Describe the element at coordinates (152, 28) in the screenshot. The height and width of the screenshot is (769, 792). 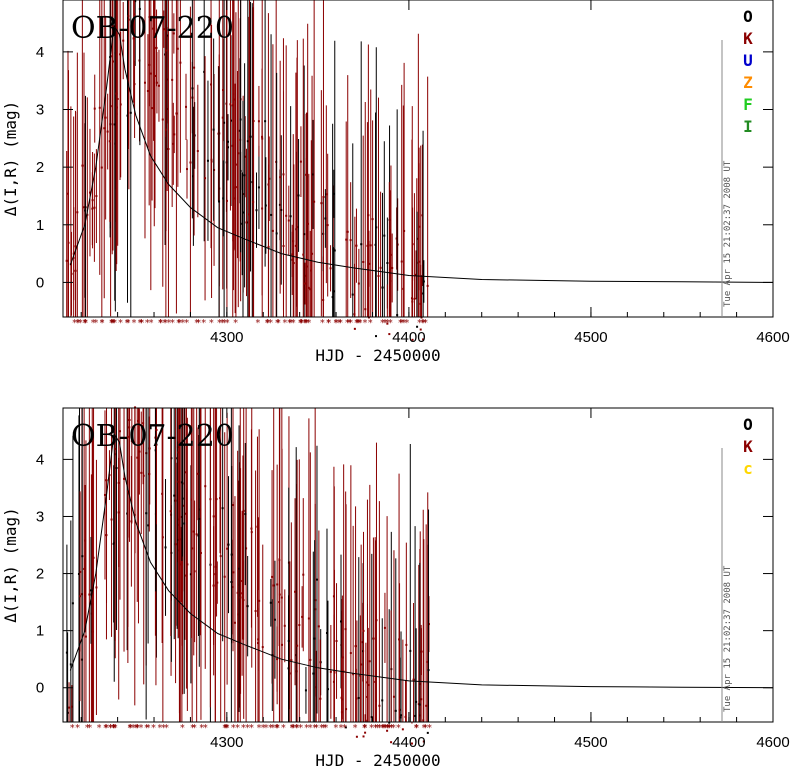
I see `chart-title: OB-07-220` at that location.